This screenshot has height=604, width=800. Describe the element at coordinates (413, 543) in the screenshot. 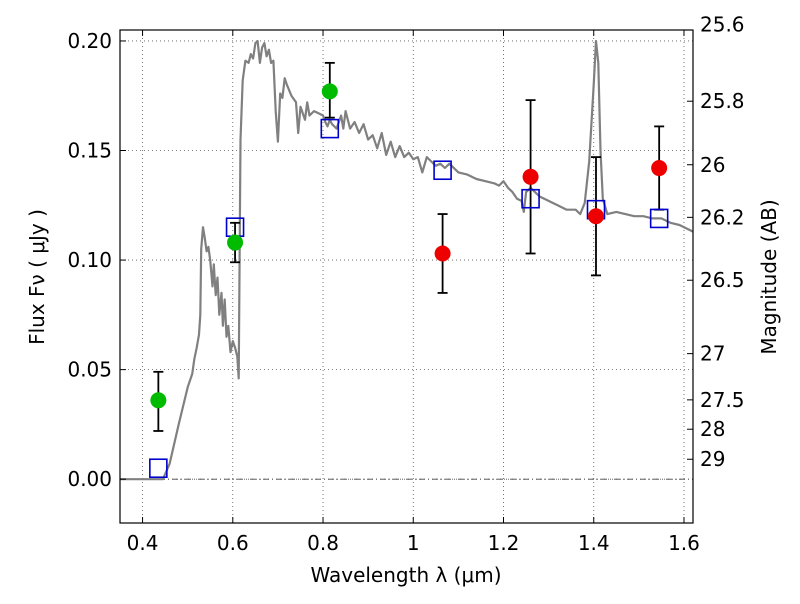

I see `x-tick-label: 1` at that location.